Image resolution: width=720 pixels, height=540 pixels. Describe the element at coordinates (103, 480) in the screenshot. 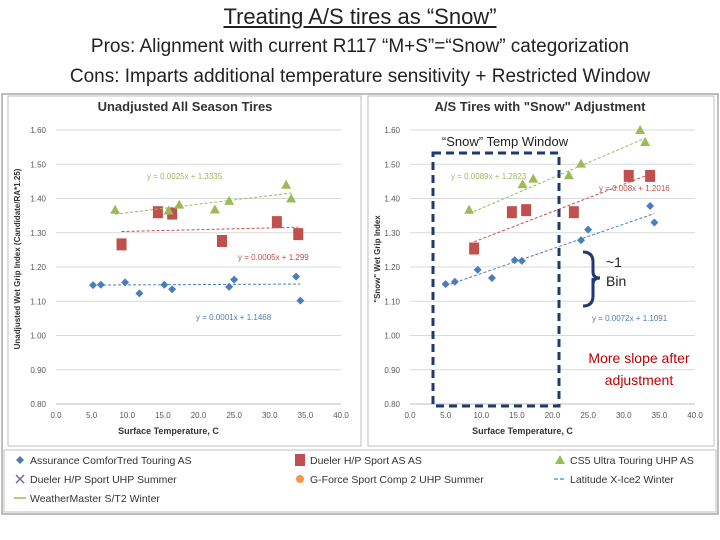

I see `legend-label-3: Dueler H/P Sport UHP Summer` at that location.